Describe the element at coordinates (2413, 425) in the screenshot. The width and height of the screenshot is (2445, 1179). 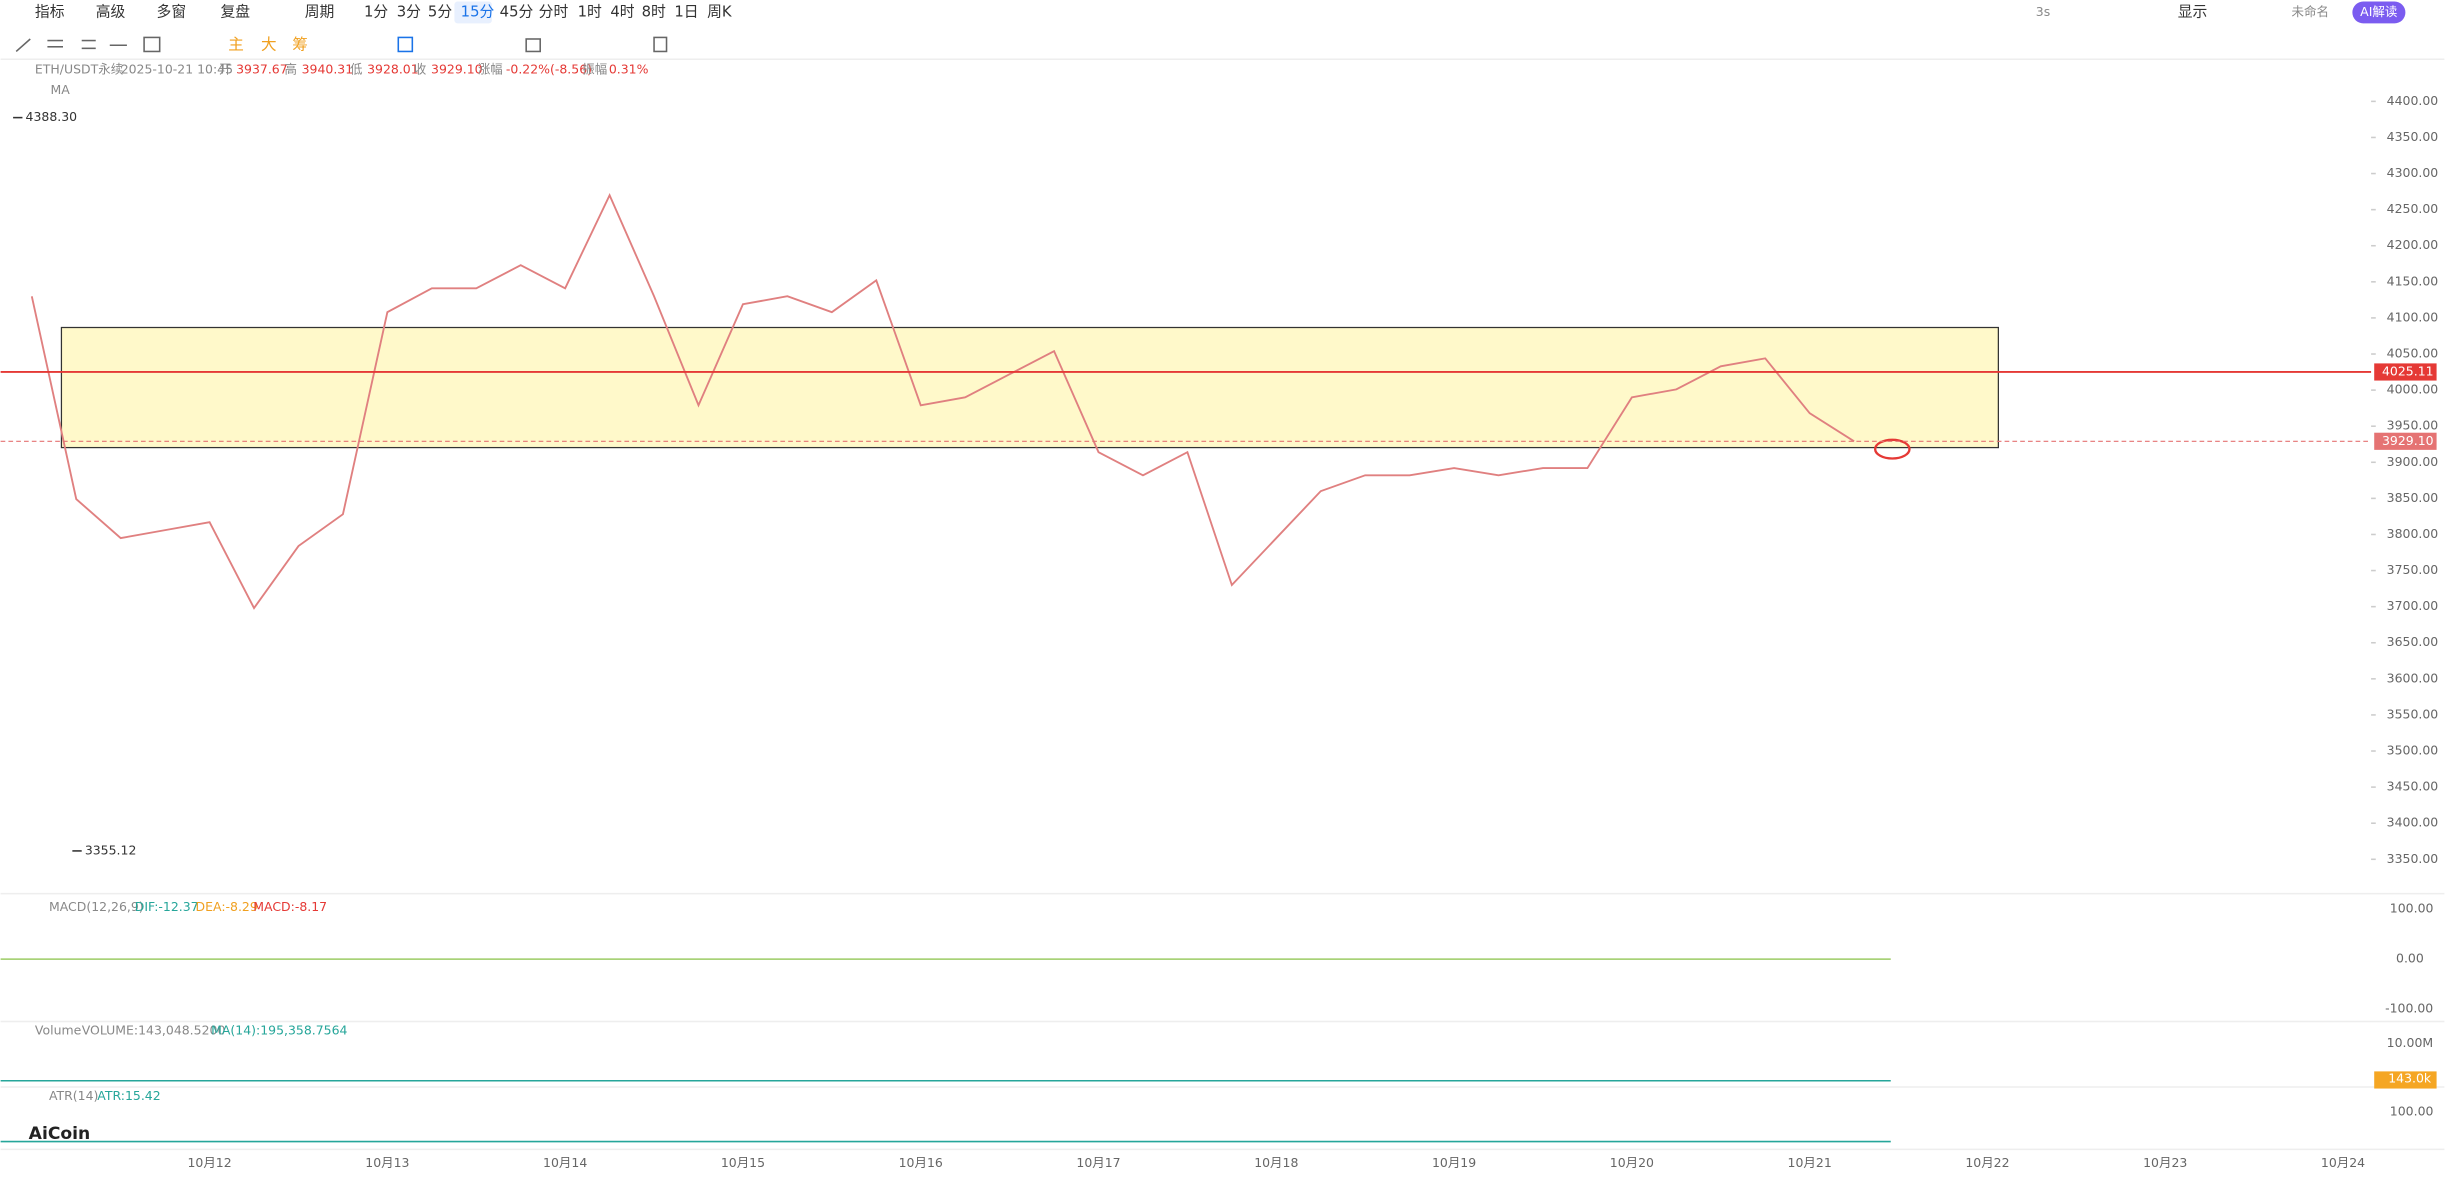
I see `y-tick-label: 3950.00` at that location.